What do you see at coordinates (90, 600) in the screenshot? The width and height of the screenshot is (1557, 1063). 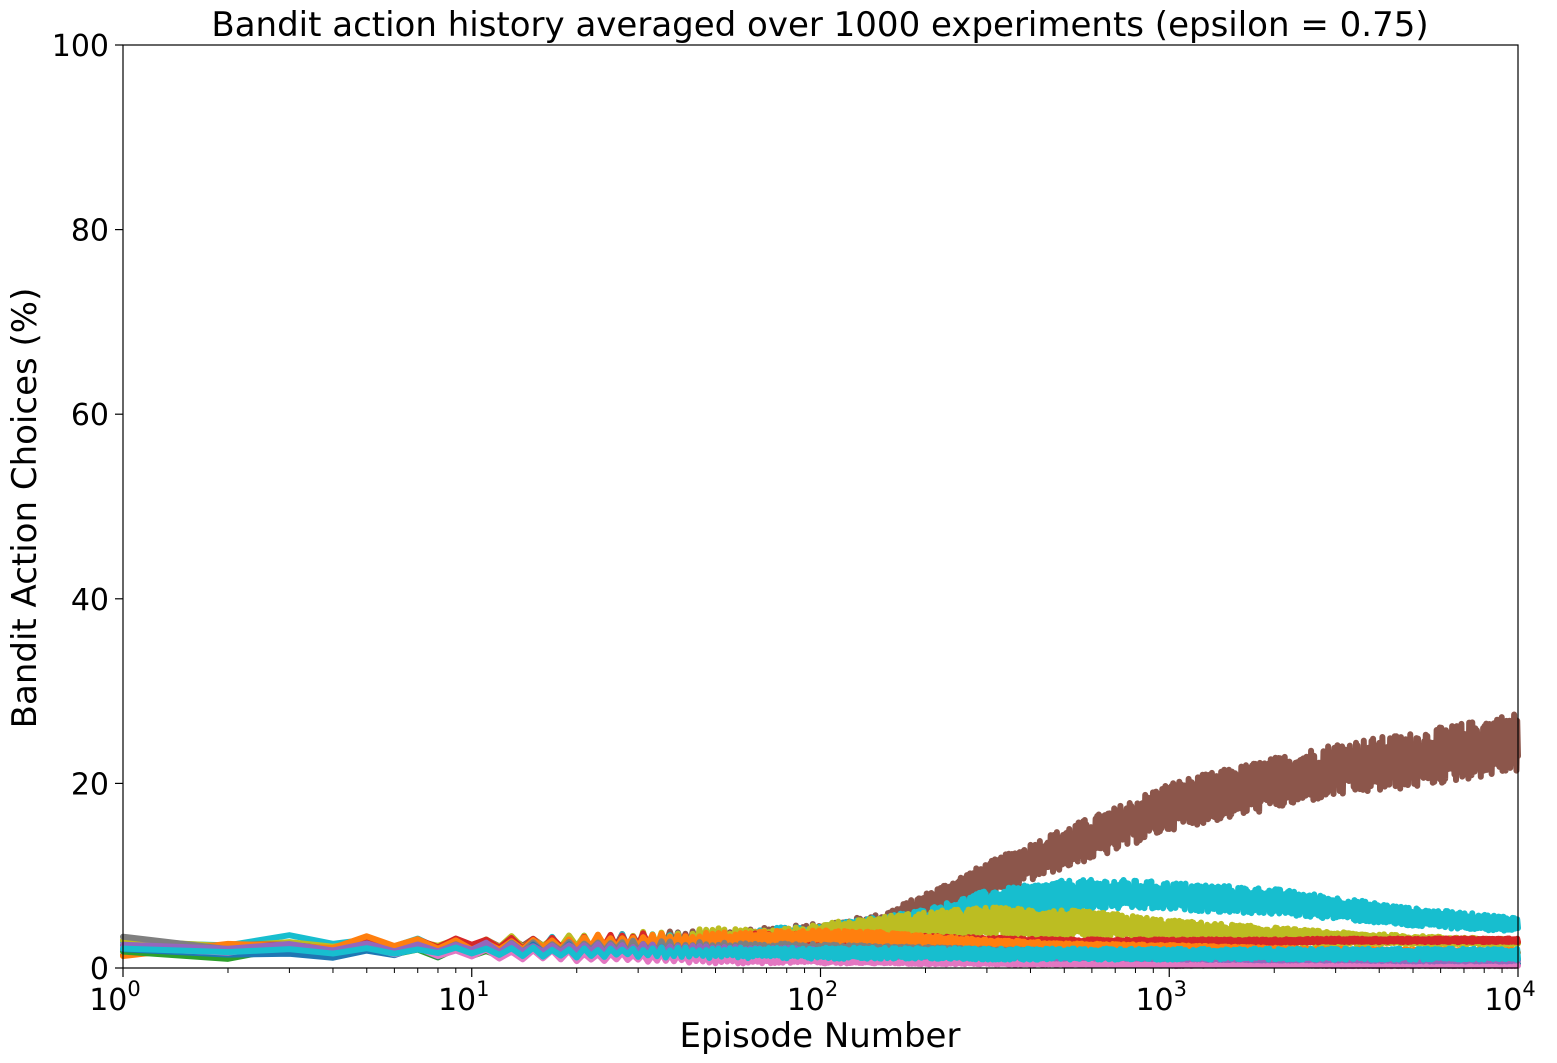 I see `y-tick-label: 40` at bounding box center [90, 600].